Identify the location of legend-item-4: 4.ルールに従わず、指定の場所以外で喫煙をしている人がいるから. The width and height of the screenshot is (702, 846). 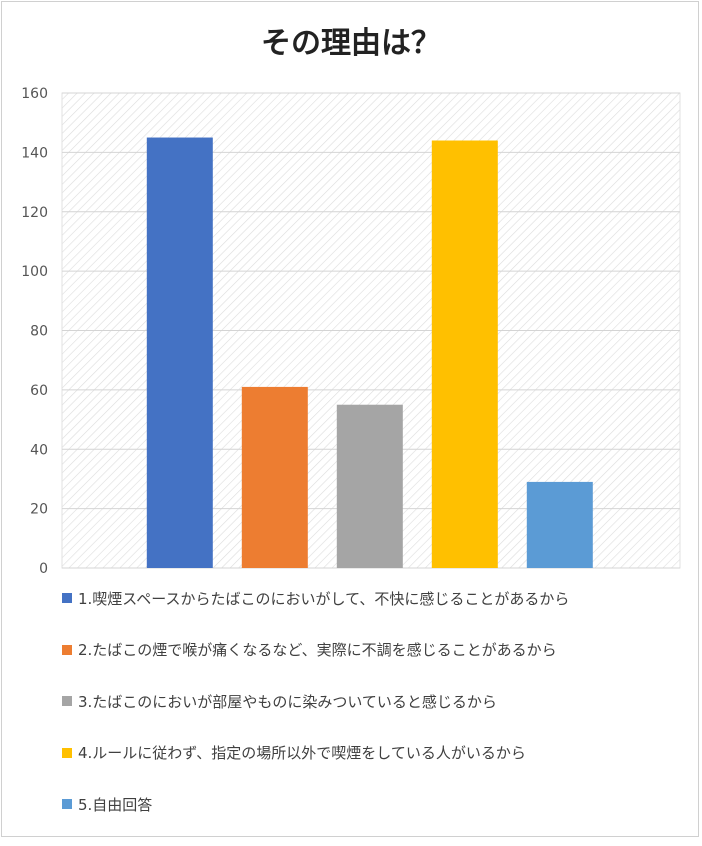
(377, 753).